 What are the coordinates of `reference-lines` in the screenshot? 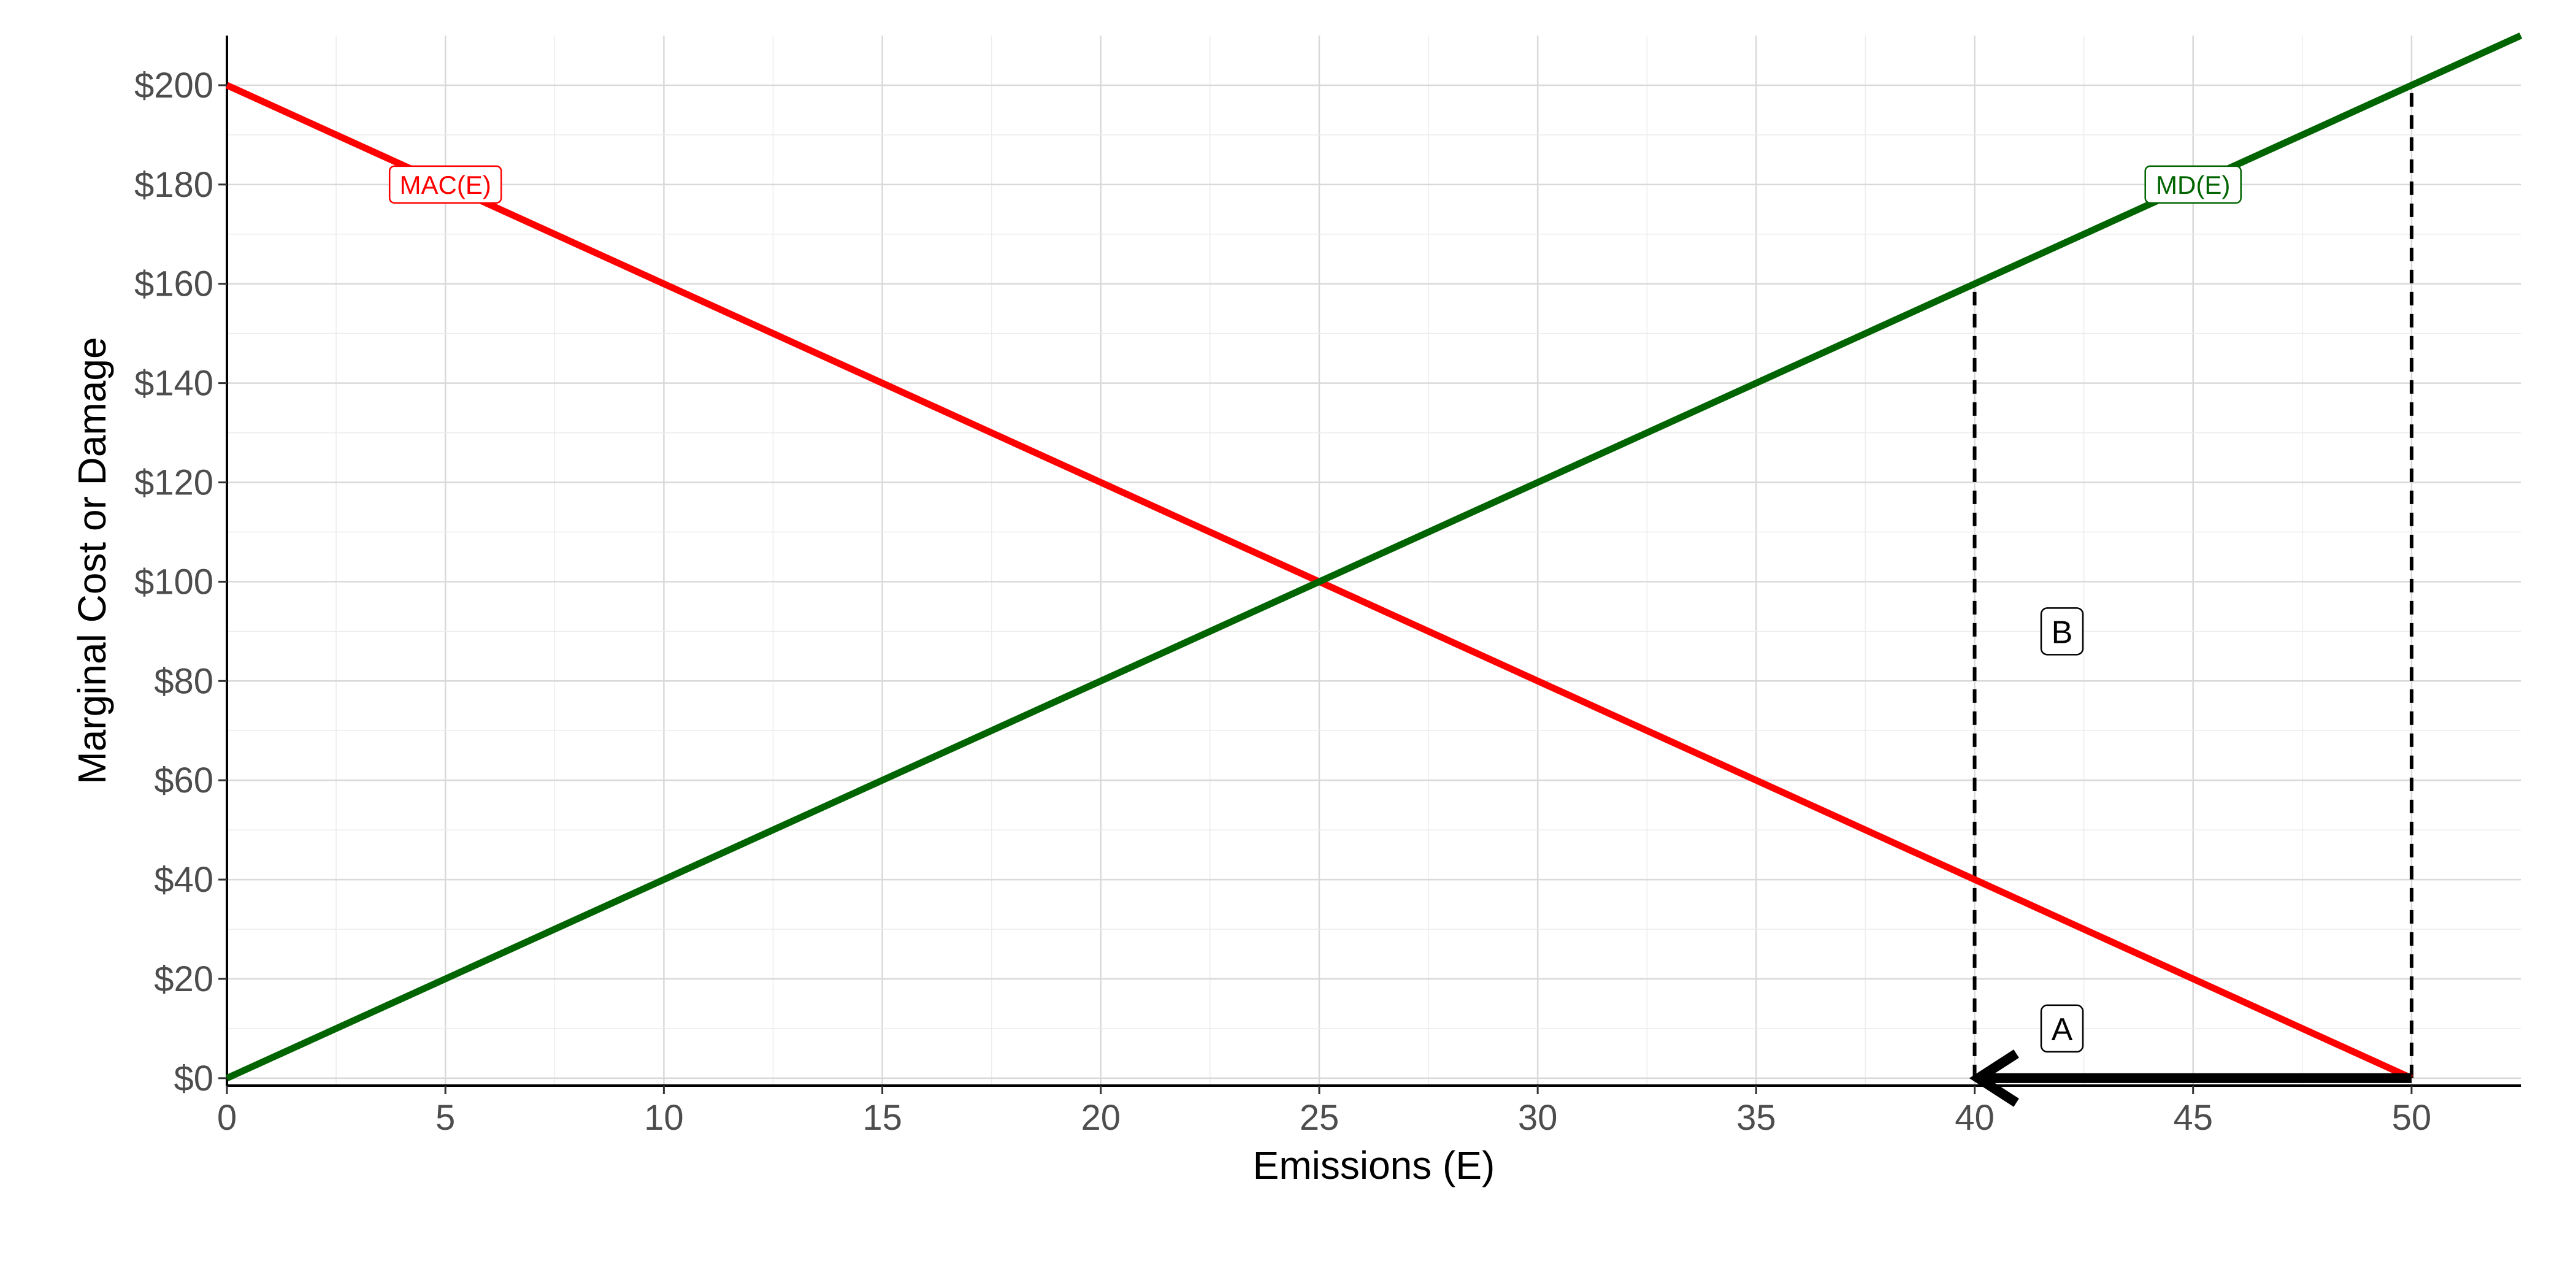 It's located at (2192, 581).